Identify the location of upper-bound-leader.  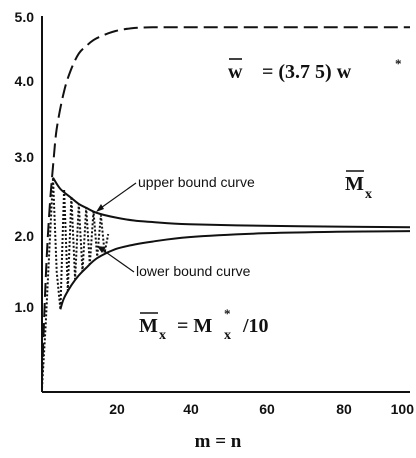
(117, 196).